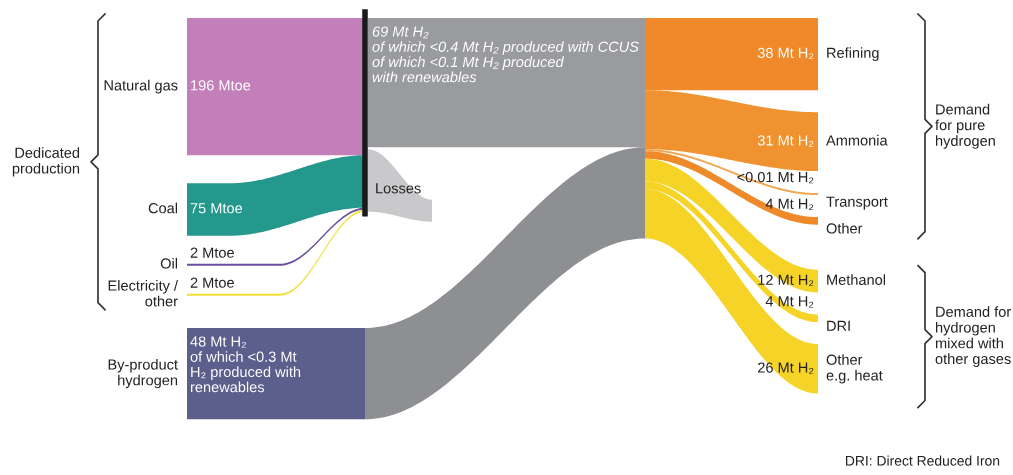  I want to click on category-label: By-product hydrogen, so click(143, 373).